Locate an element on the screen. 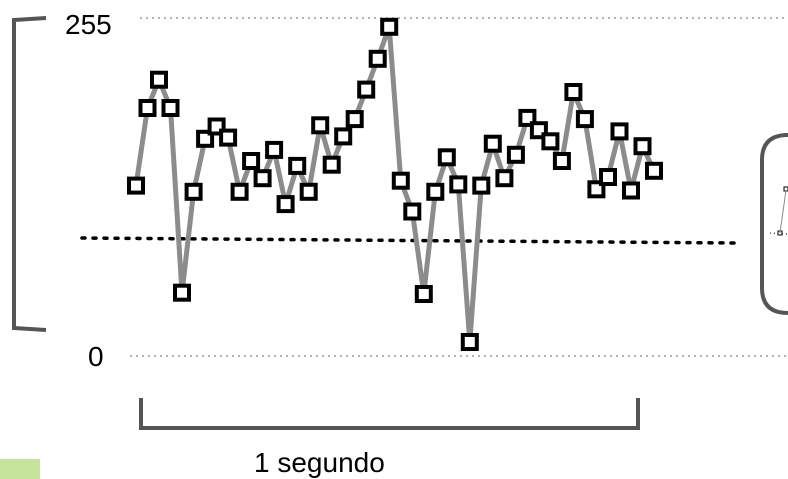  time-span-bracket is located at coordinates (389, 414).